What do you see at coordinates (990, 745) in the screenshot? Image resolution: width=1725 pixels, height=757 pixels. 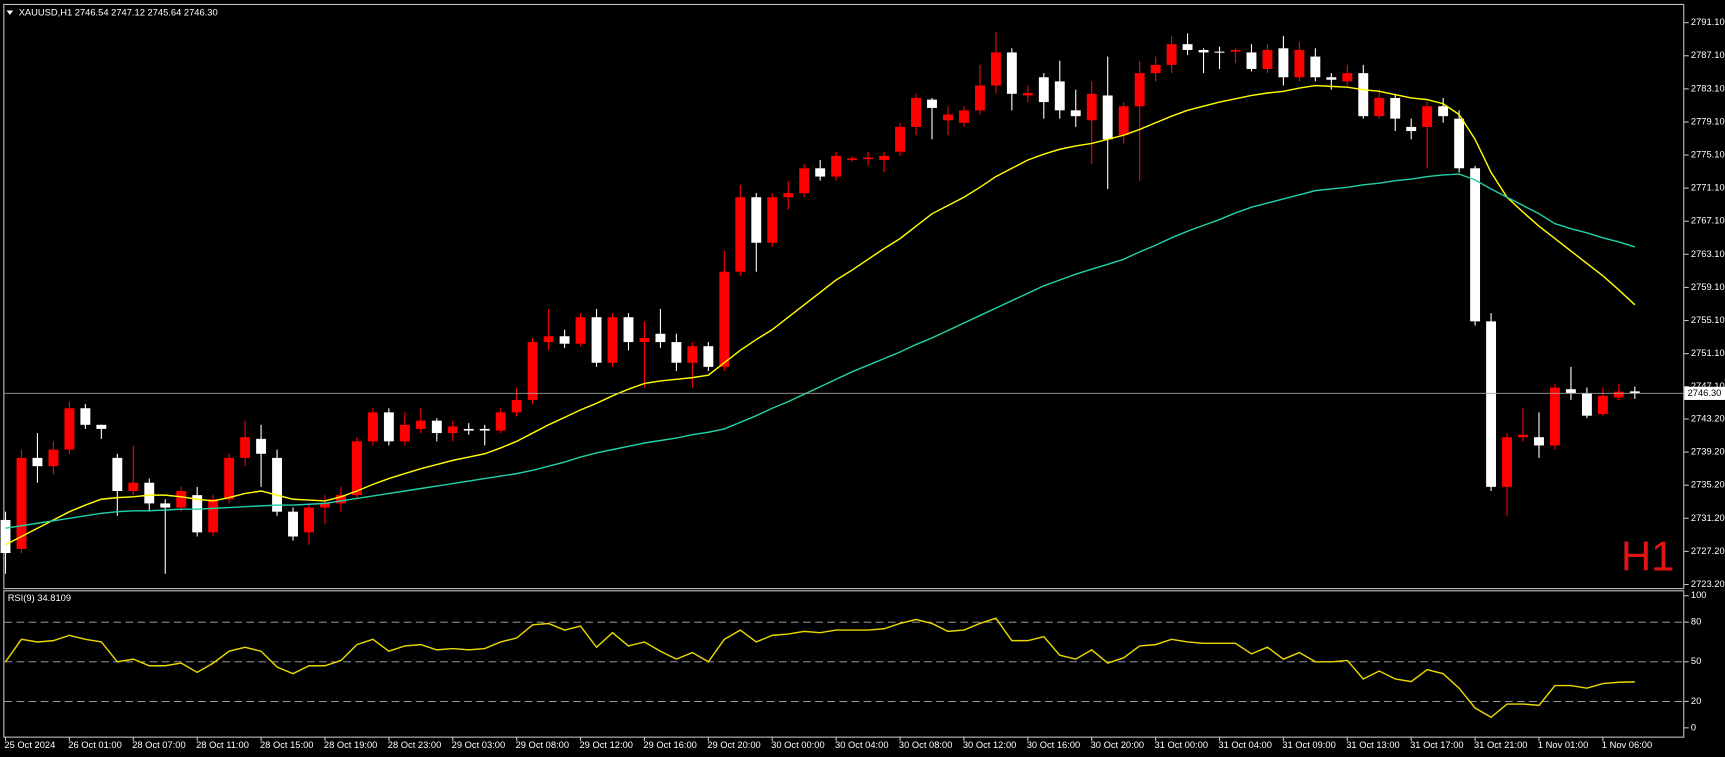 I see `x-tick-label: 30 Oct 12:00` at bounding box center [990, 745].